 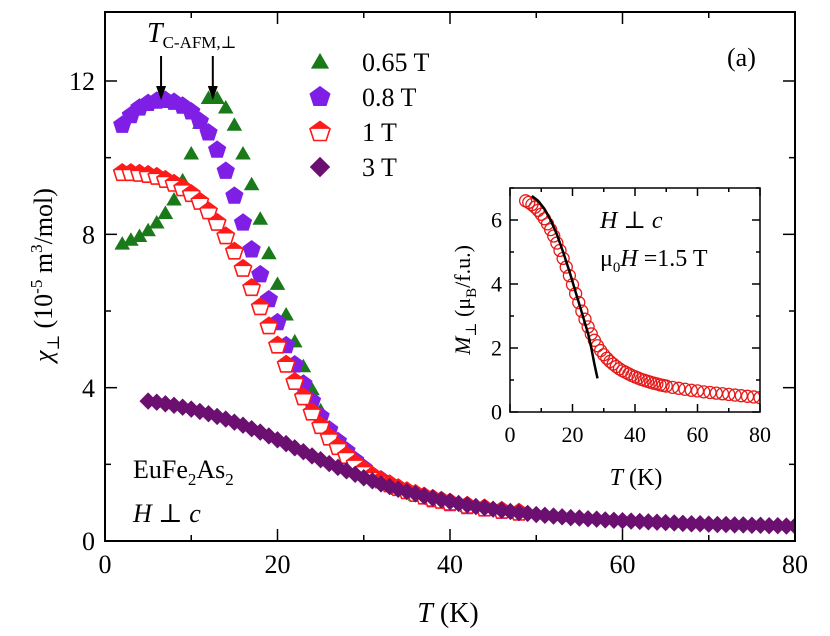 I want to click on tc-italic: T, so click(x=156, y=33).